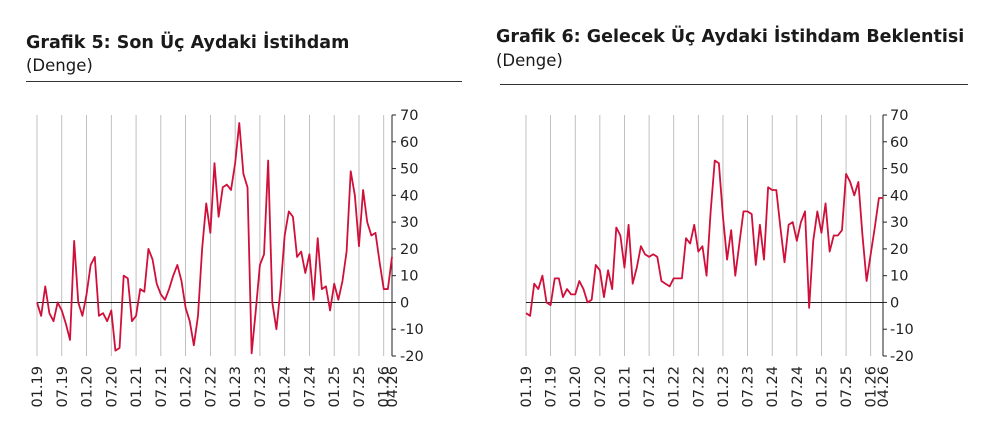  I want to click on x-tick-label: 07.22, so click(211, 387).